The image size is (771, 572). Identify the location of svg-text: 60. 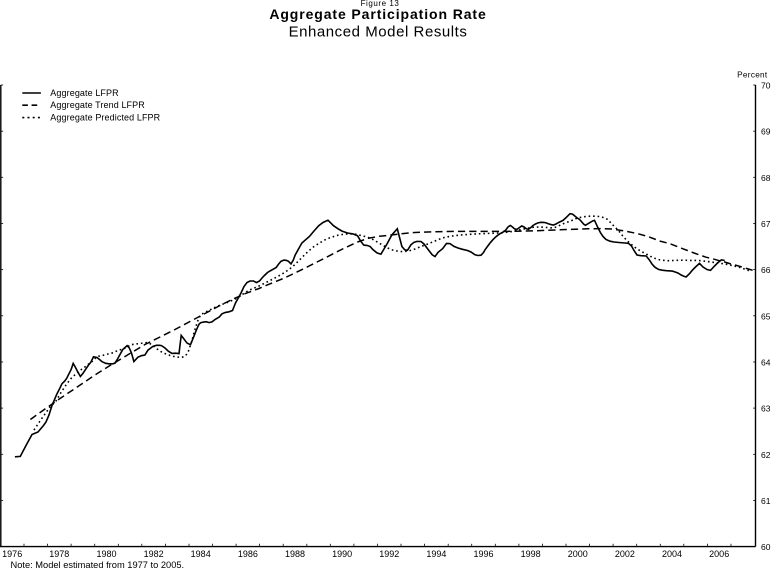
(766, 547).